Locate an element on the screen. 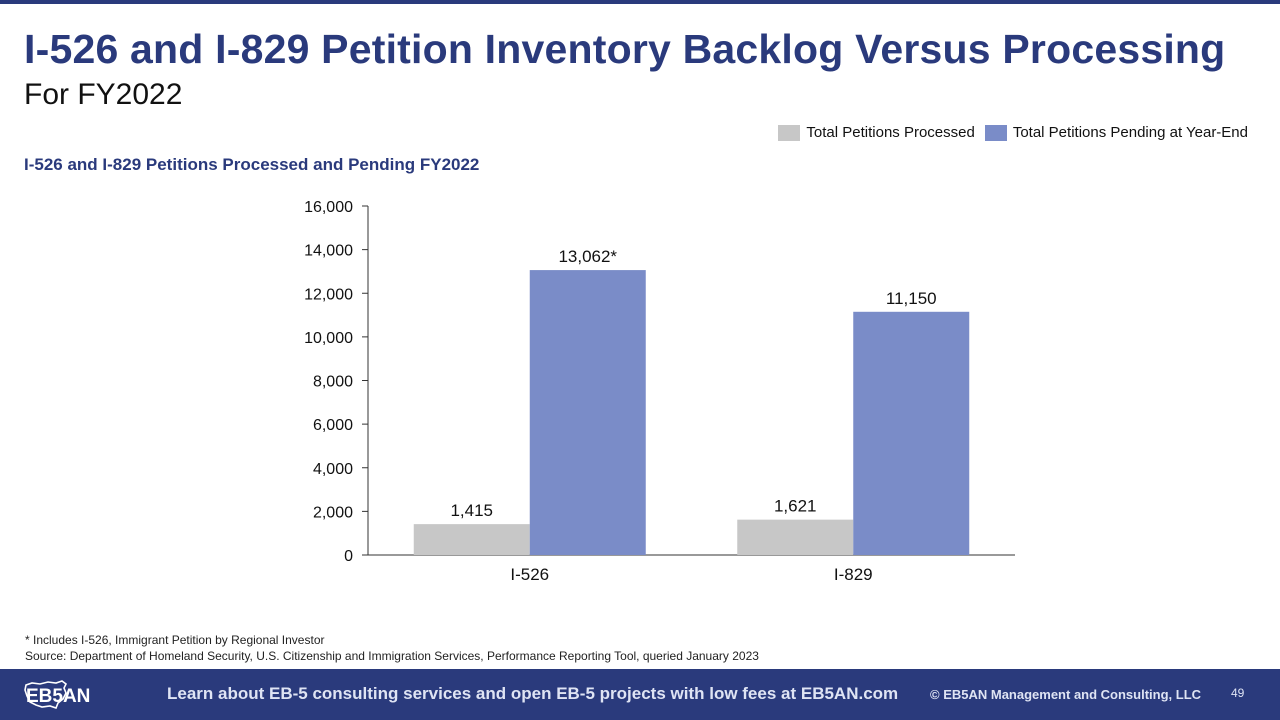 This screenshot has height=720, width=1280. data-label: 1,415 is located at coordinates (471, 510).